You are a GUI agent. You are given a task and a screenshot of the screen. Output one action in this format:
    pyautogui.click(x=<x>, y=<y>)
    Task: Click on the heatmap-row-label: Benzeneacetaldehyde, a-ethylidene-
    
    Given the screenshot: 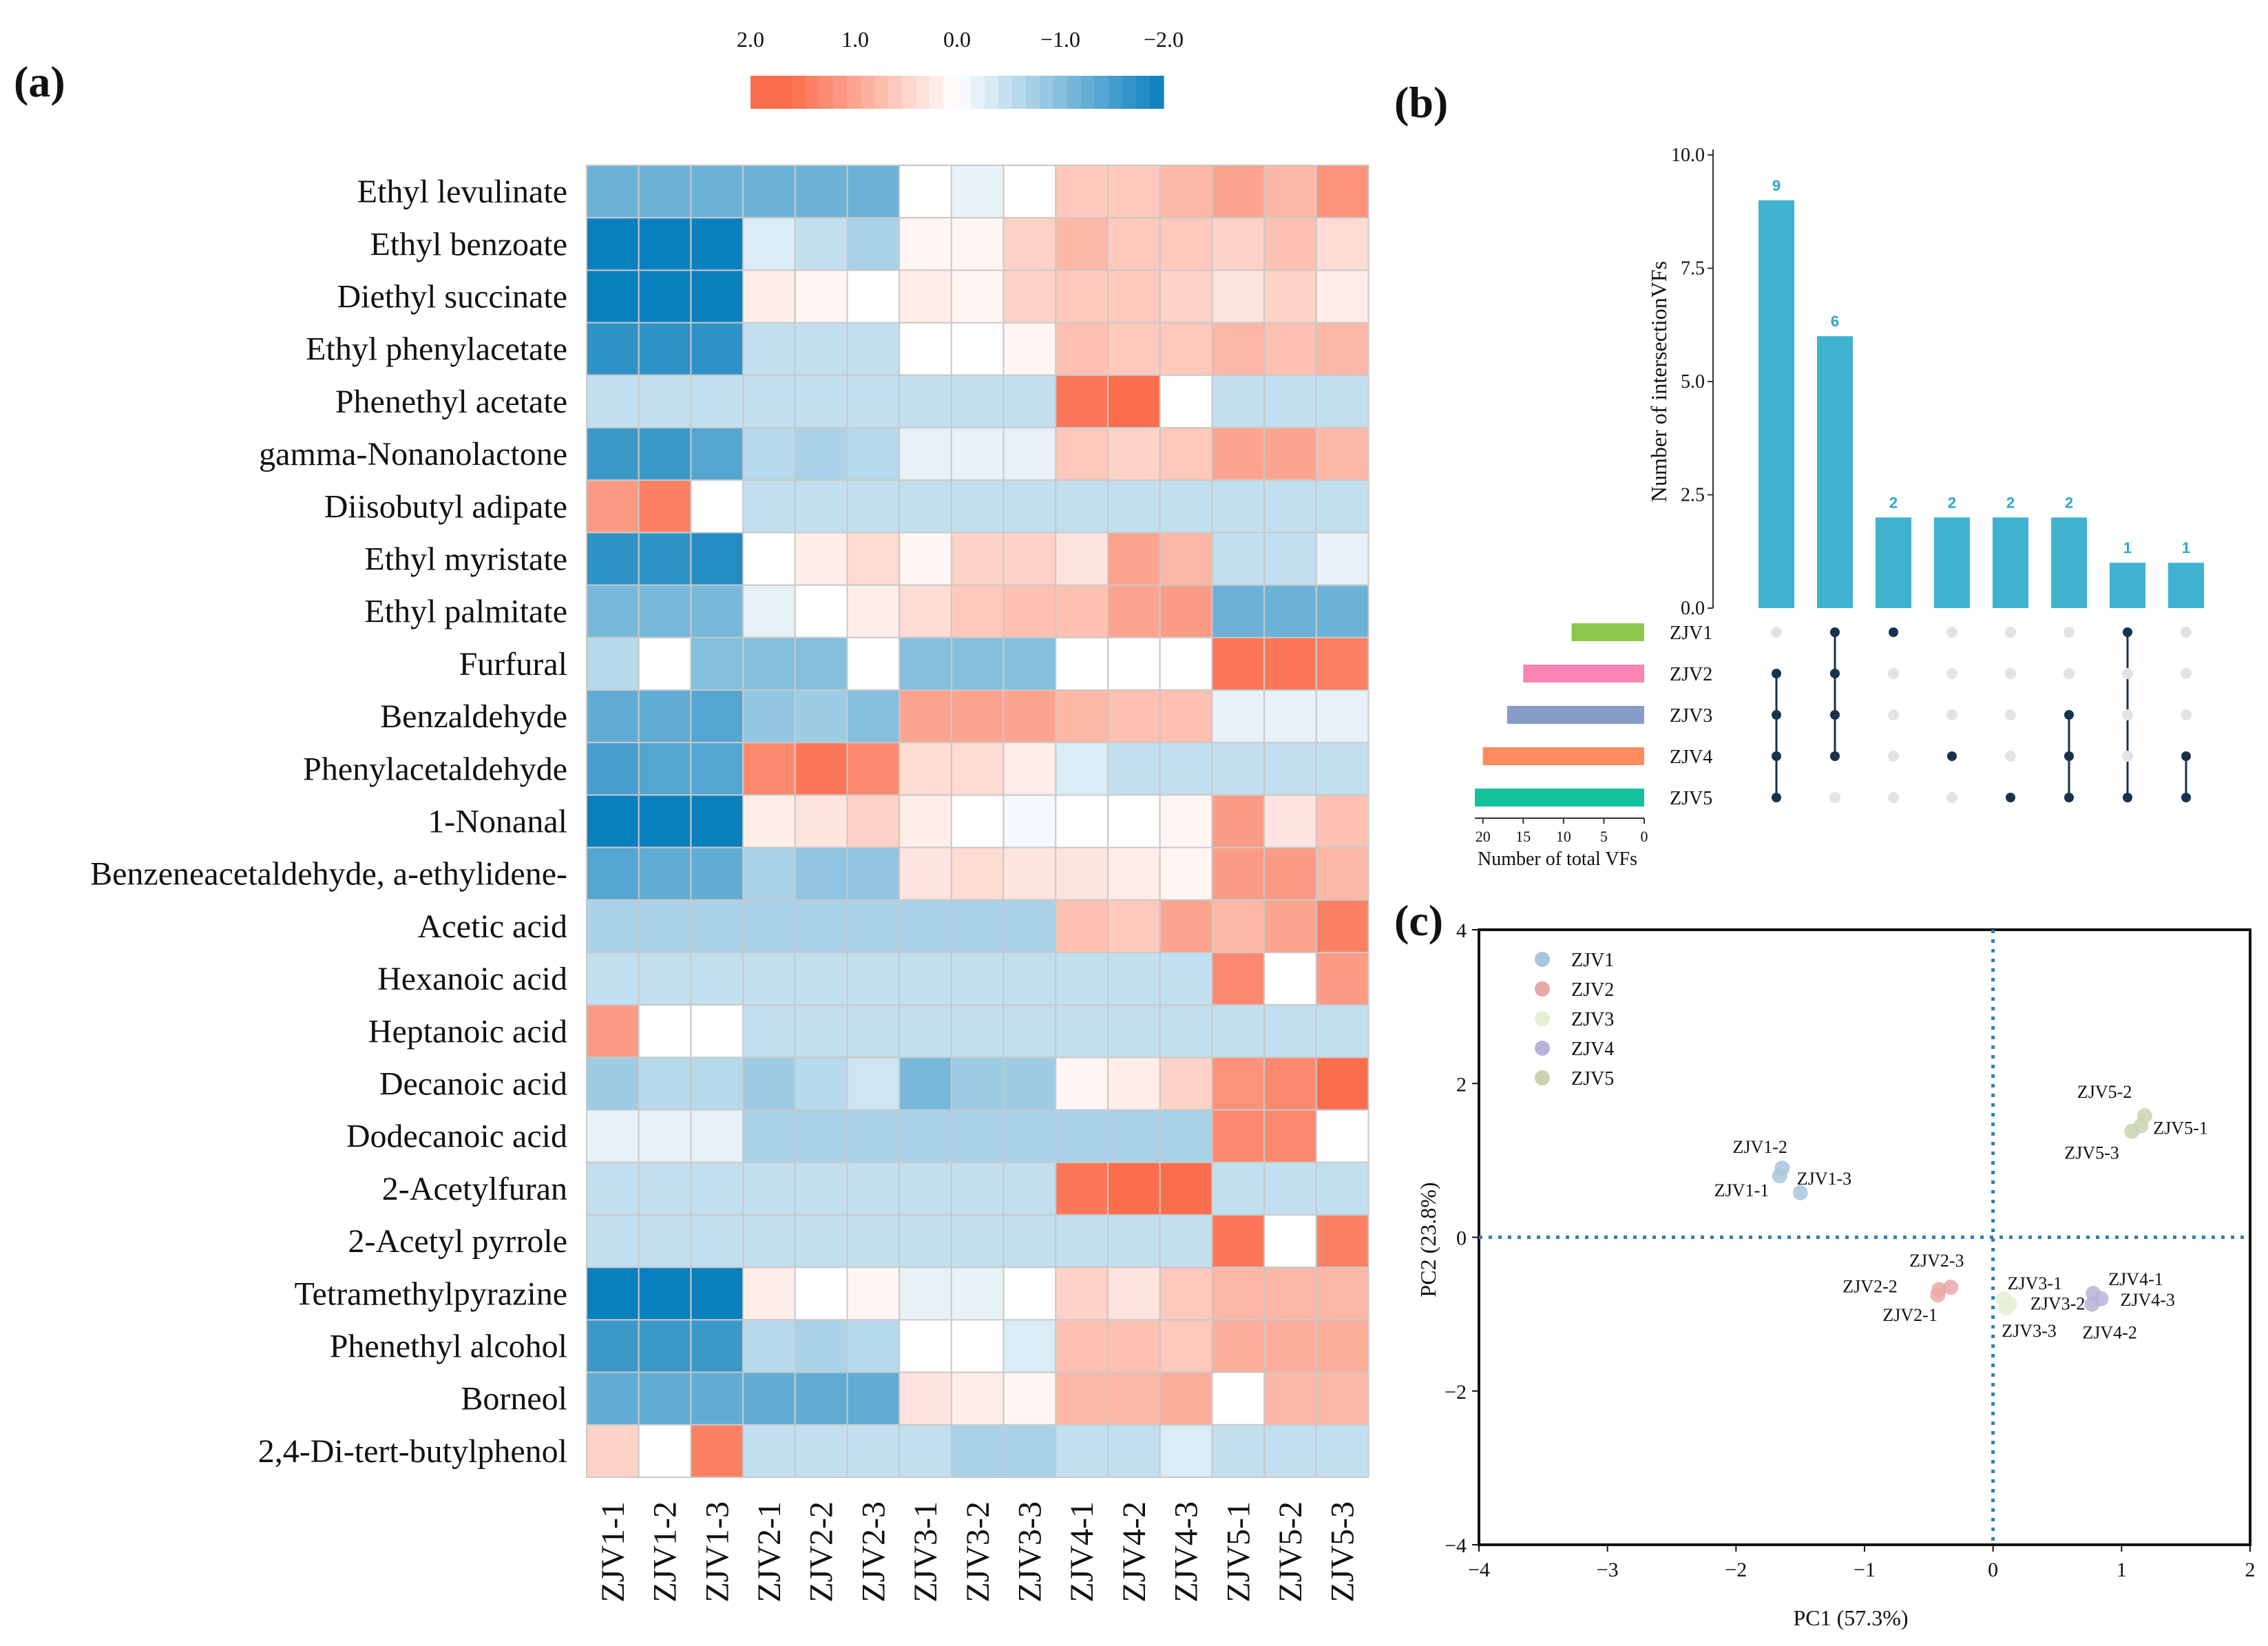 What is the action you would take?
    pyautogui.click(x=328, y=875)
    